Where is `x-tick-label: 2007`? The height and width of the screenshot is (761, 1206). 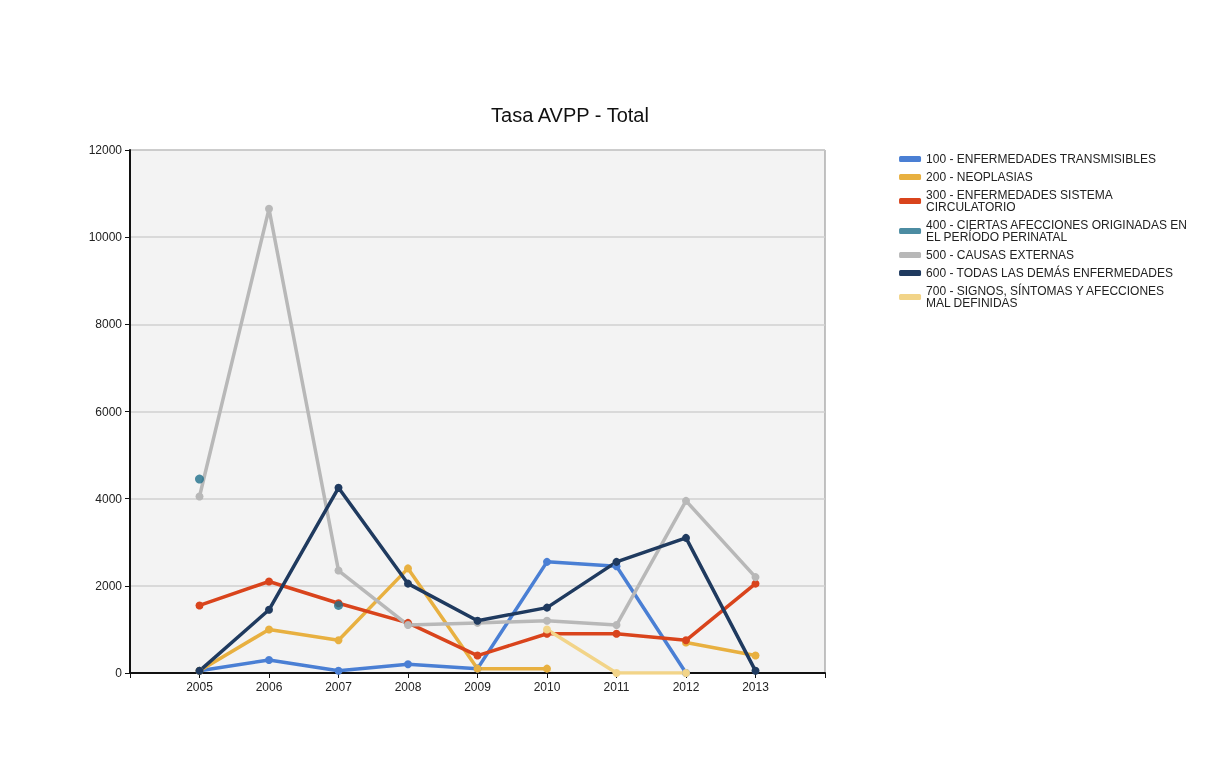 x-tick-label: 2007 is located at coordinates (339, 687).